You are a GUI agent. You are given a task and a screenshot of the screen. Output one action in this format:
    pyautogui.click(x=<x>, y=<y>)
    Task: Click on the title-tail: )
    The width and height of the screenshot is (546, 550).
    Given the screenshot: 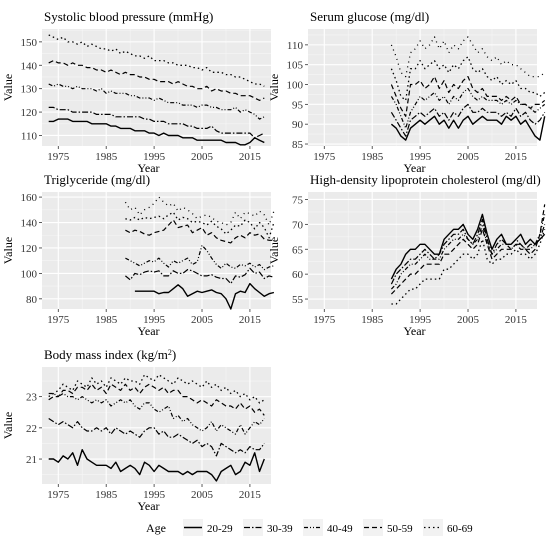 What is the action you would take?
    pyautogui.click(x=174, y=354)
    